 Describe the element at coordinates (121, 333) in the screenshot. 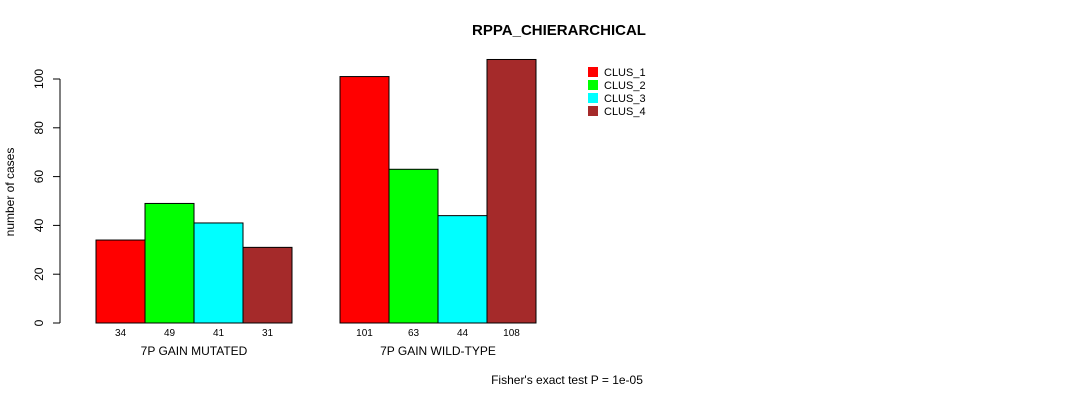

I see `bar-count-label: 34` at that location.